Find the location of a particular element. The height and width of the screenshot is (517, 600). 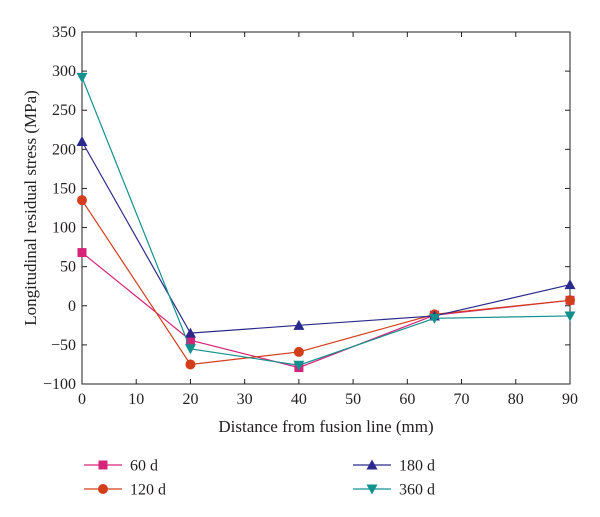

y-tick-label: 350 is located at coordinates (64, 32).